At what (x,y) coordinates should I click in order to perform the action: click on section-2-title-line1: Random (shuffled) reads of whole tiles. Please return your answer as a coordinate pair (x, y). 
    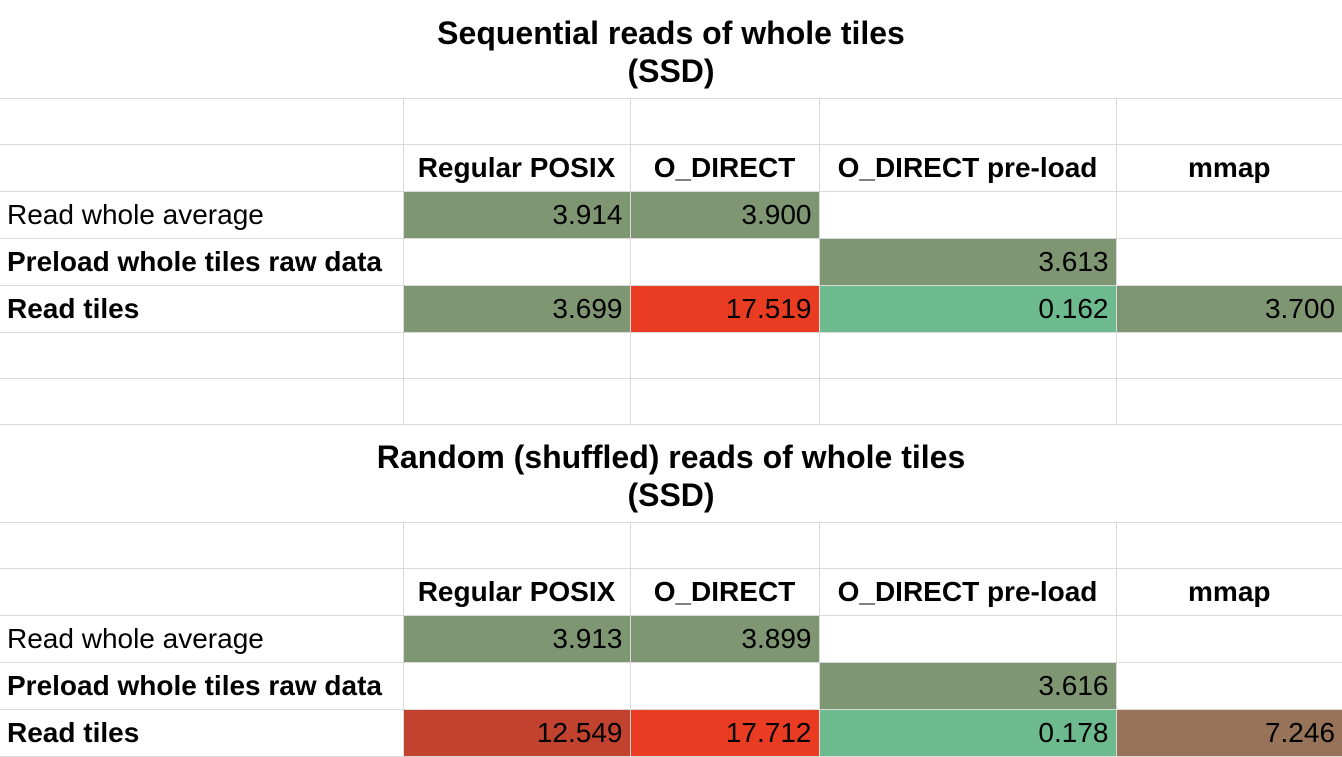
    Looking at the image, I should click on (671, 457).